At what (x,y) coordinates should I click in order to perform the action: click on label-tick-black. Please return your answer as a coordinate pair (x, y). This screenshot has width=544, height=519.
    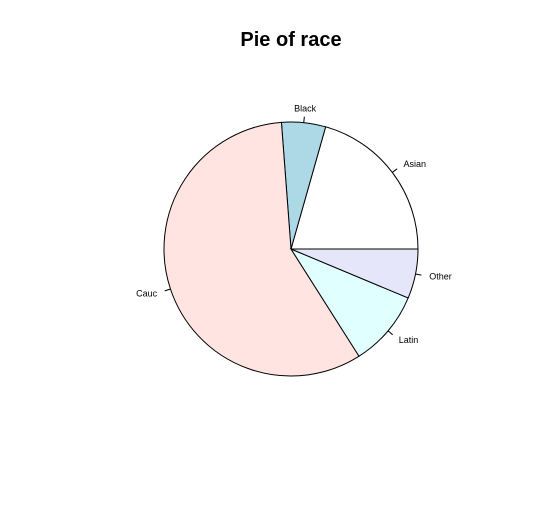
    Looking at the image, I should click on (304, 119).